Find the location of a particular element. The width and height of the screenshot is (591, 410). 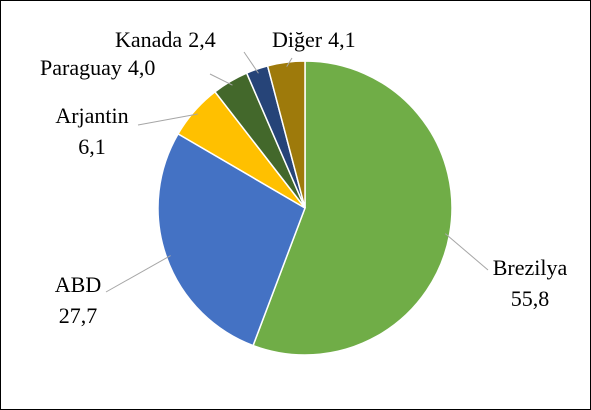

value-label: 27,7 is located at coordinates (78, 315).